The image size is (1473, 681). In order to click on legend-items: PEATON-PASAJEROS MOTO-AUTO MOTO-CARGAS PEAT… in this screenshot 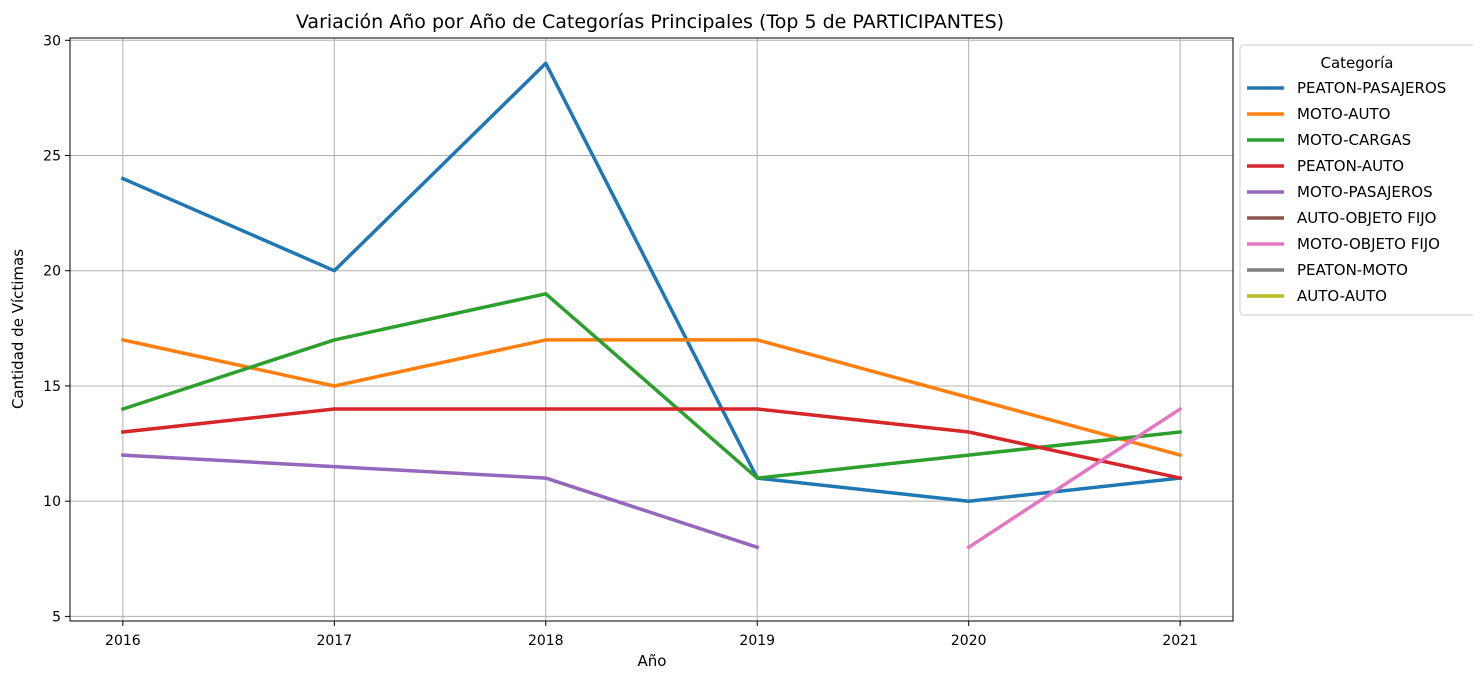, I will do `click(1346, 192)`.